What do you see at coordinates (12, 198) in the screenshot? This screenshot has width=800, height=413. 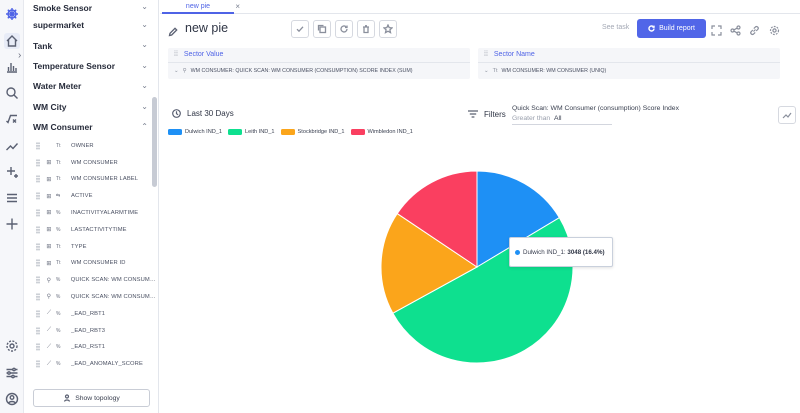 I see `list-icon` at bounding box center [12, 198].